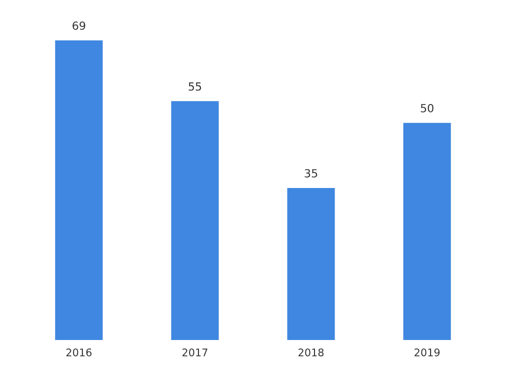 The height and width of the screenshot is (379, 506). What do you see at coordinates (195, 352) in the screenshot?
I see `x-tick-label: 2017` at bounding box center [195, 352].